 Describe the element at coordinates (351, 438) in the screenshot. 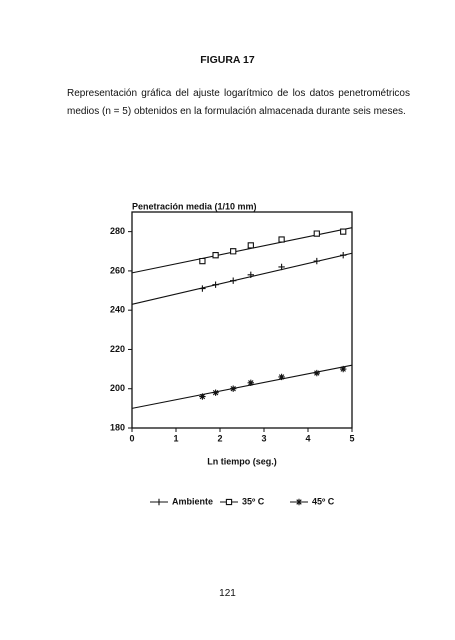

I see `x-tick-label: 5` at that location.